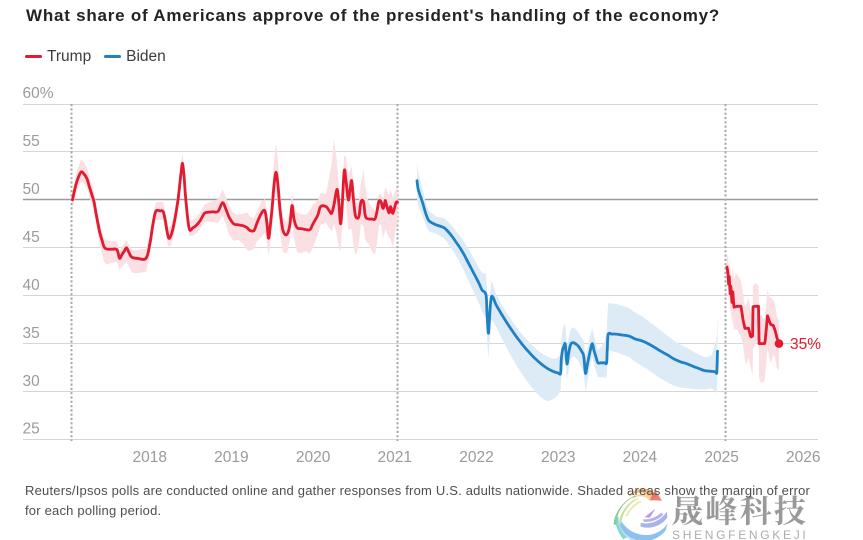  Describe the element at coordinates (149, 457) in the screenshot. I see `svg-text: 2018` at that location.